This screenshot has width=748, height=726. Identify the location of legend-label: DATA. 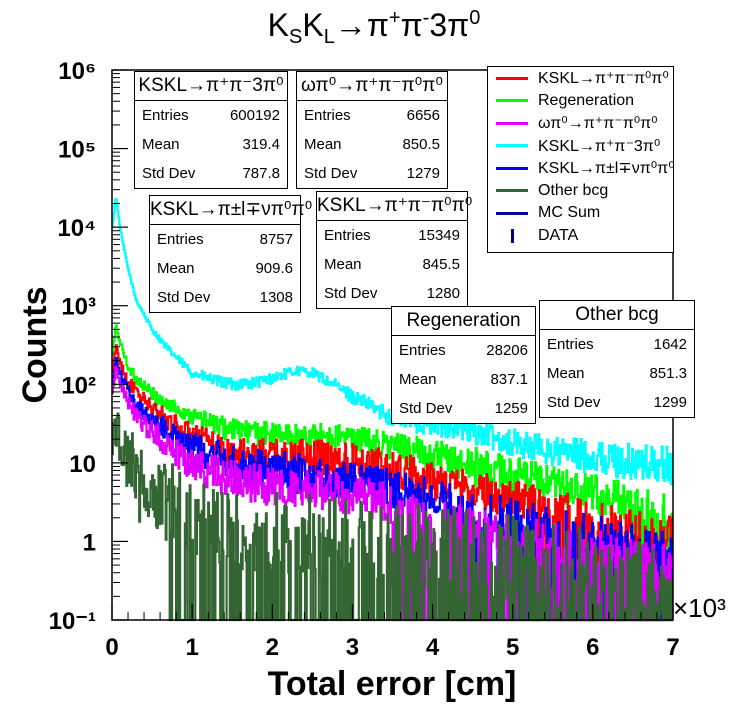
(558, 235).